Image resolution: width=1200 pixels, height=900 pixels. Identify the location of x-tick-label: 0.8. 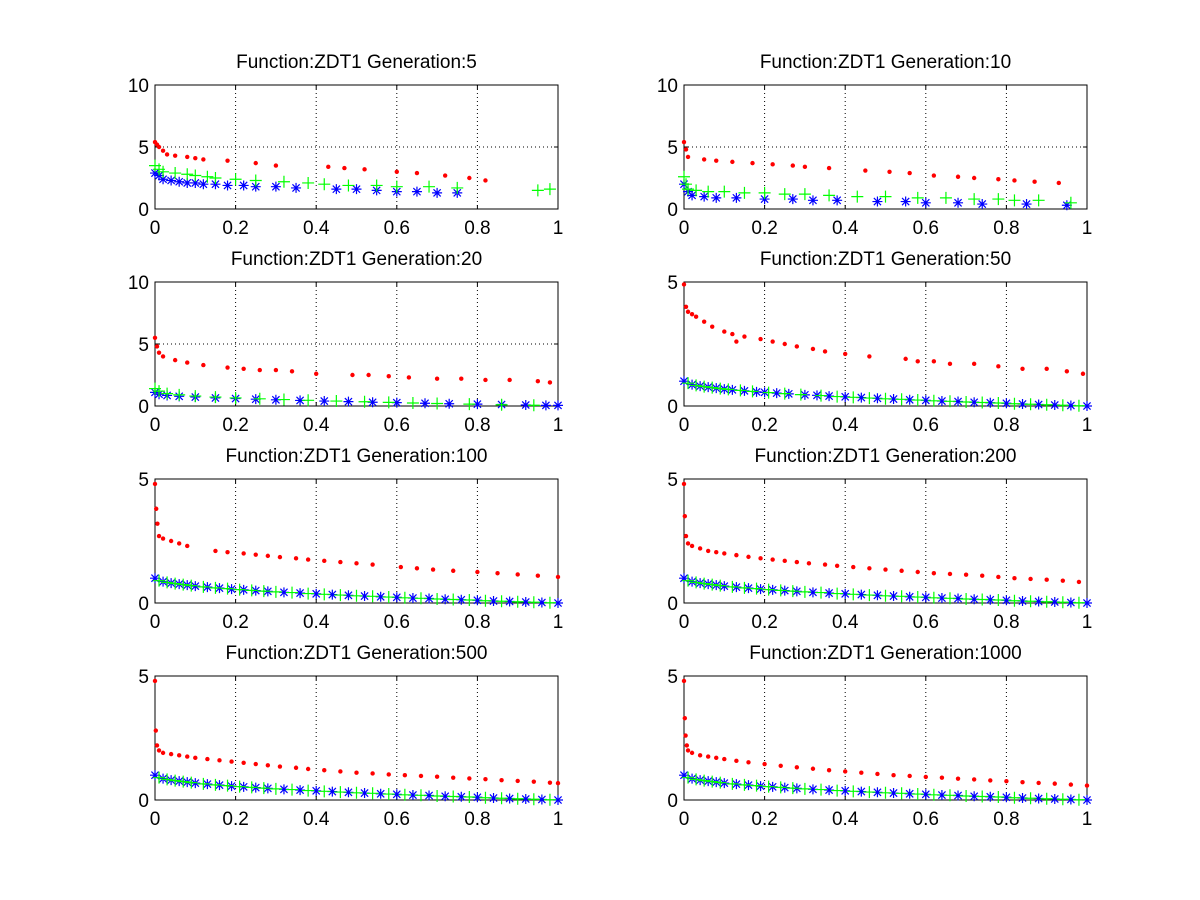
(1006, 228).